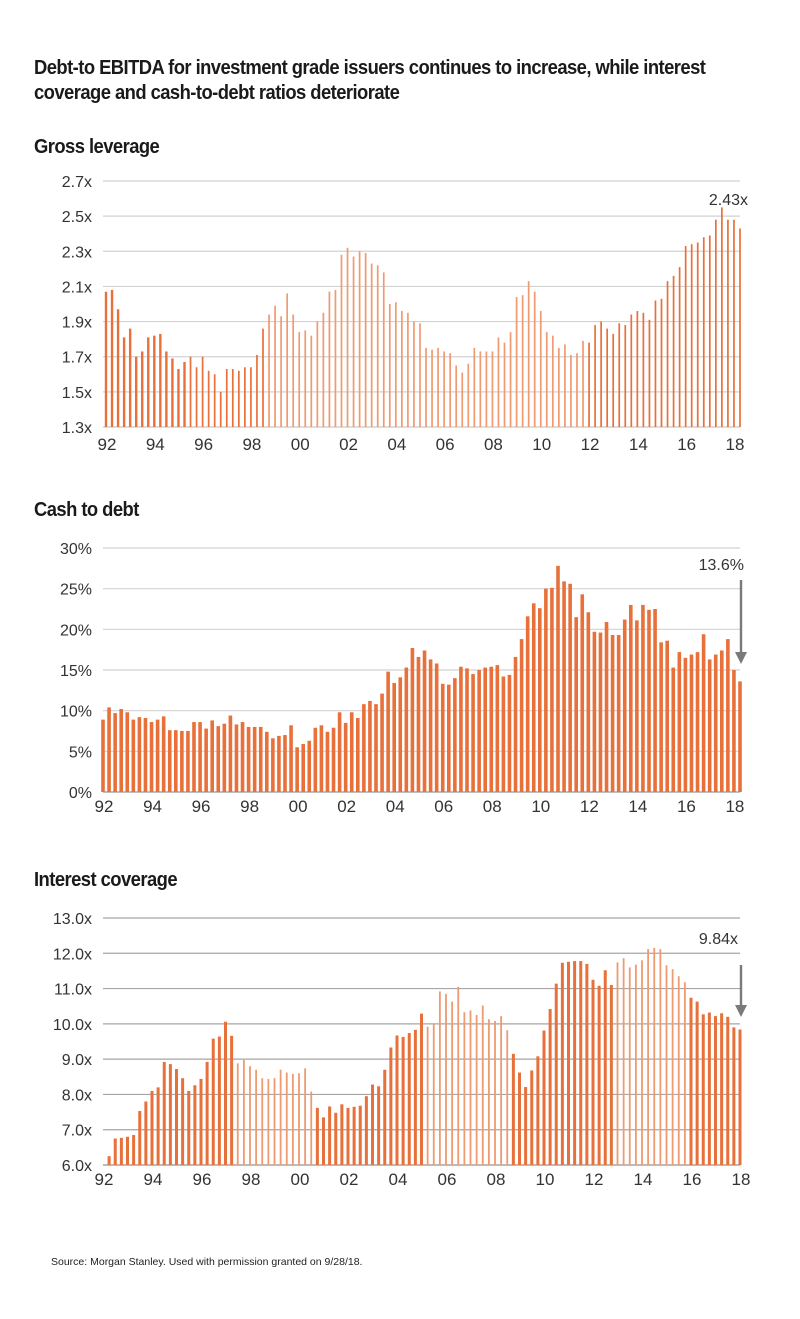 The height and width of the screenshot is (1319, 800). Describe the element at coordinates (76, 630) in the screenshot. I see `y-tick-label: 20%` at that location.